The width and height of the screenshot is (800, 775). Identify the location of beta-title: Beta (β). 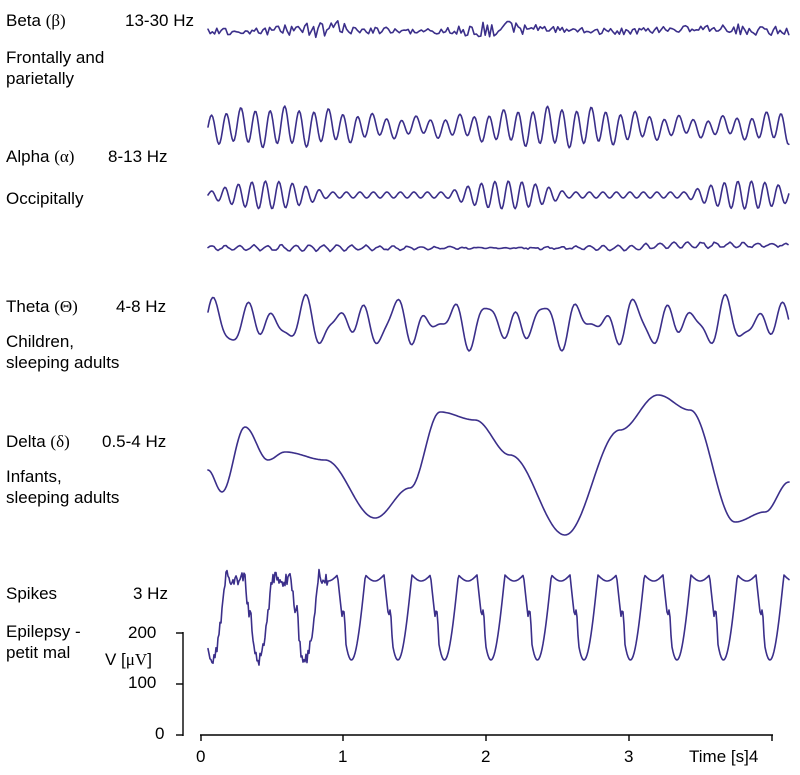
(36, 20).